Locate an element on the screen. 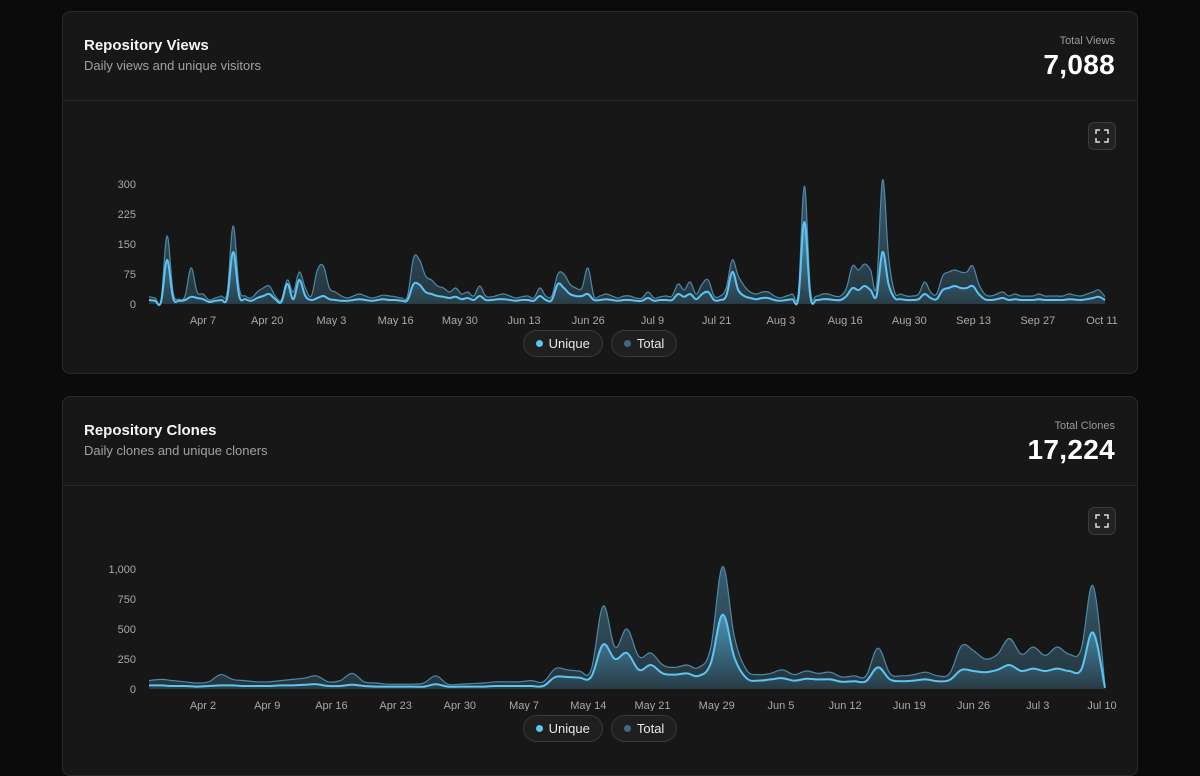 The width and height of the screenshot is (1200, 776). clones-area-unique is located at coordinates (627, 651).